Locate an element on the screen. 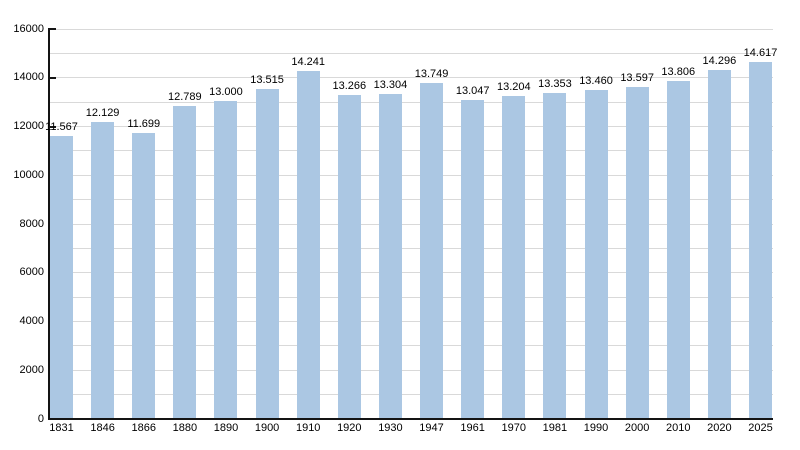  bar-value-label: 12.789 is located at coordinates (185, 97).